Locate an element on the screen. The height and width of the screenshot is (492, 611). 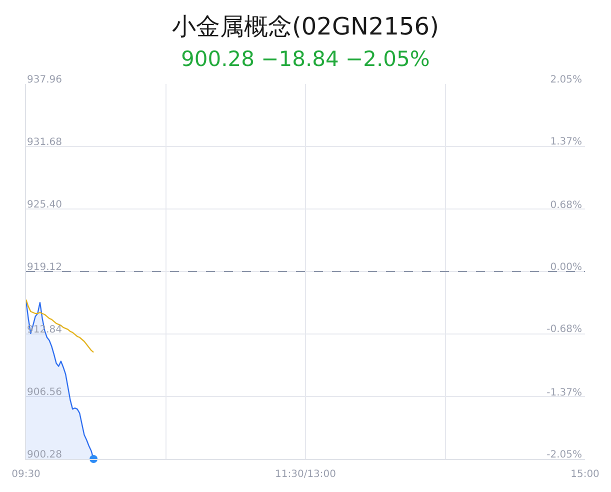
y-tick-label: 906.56 is located at coordinates (44, 392).